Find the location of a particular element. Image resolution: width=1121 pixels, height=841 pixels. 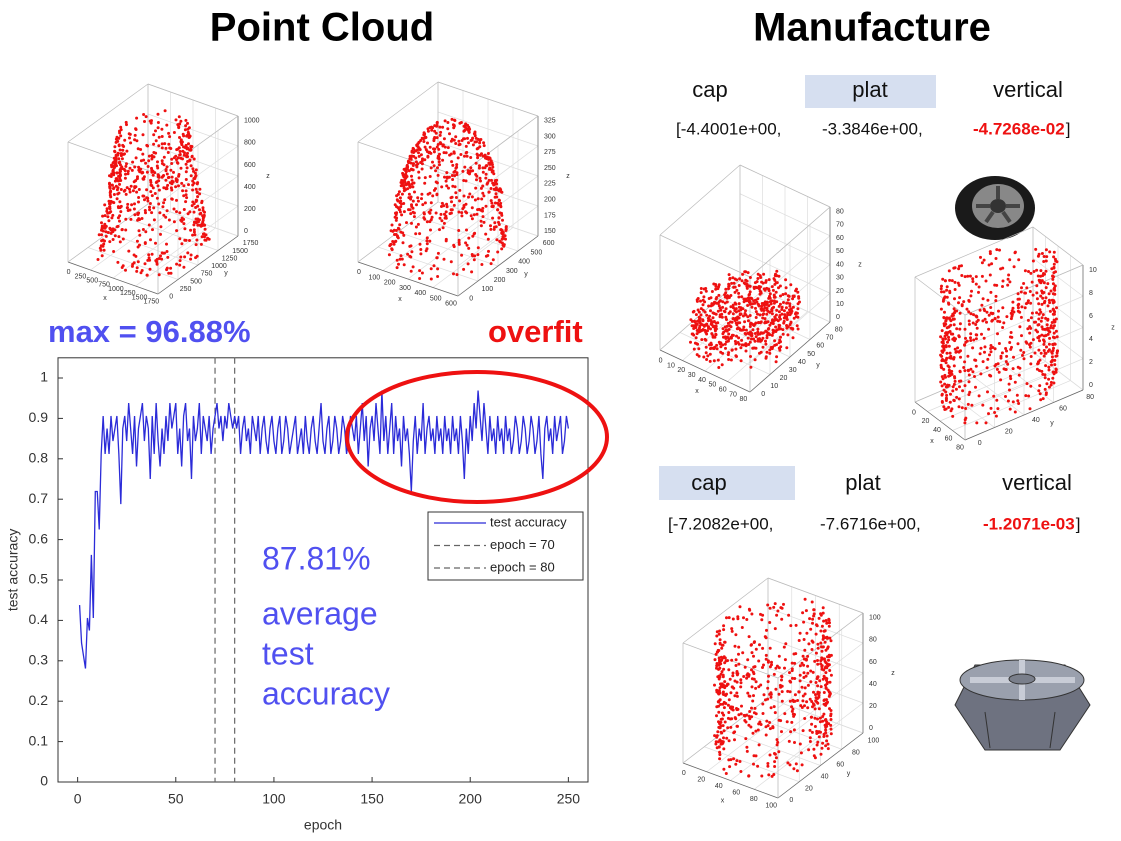

x-tick-label: 50 is located at coordinates (176, 799).